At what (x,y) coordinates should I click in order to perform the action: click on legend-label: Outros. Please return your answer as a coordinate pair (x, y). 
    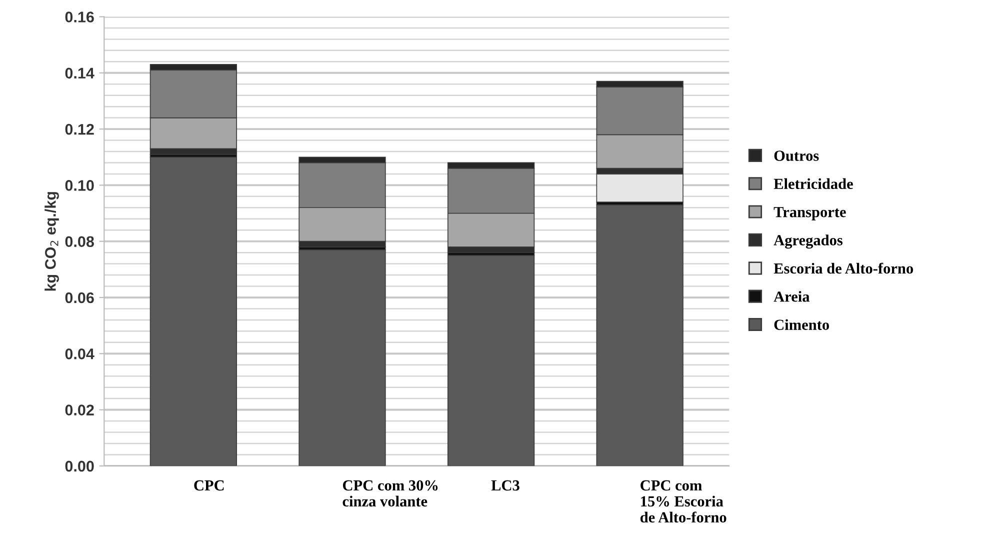
    Looking at the image, I should click on (796, 155).